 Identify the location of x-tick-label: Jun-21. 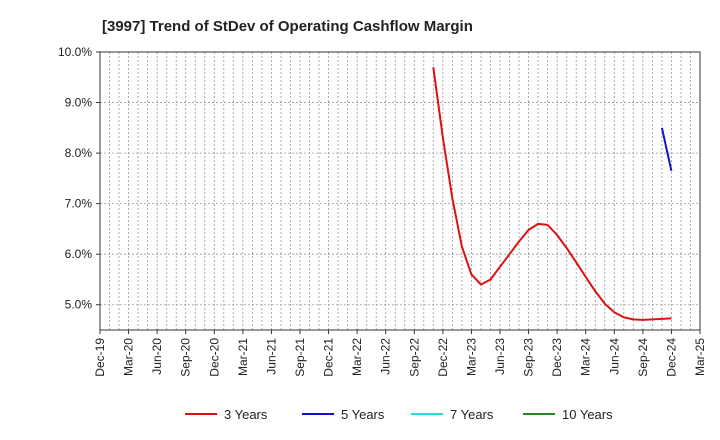
(271, 356).